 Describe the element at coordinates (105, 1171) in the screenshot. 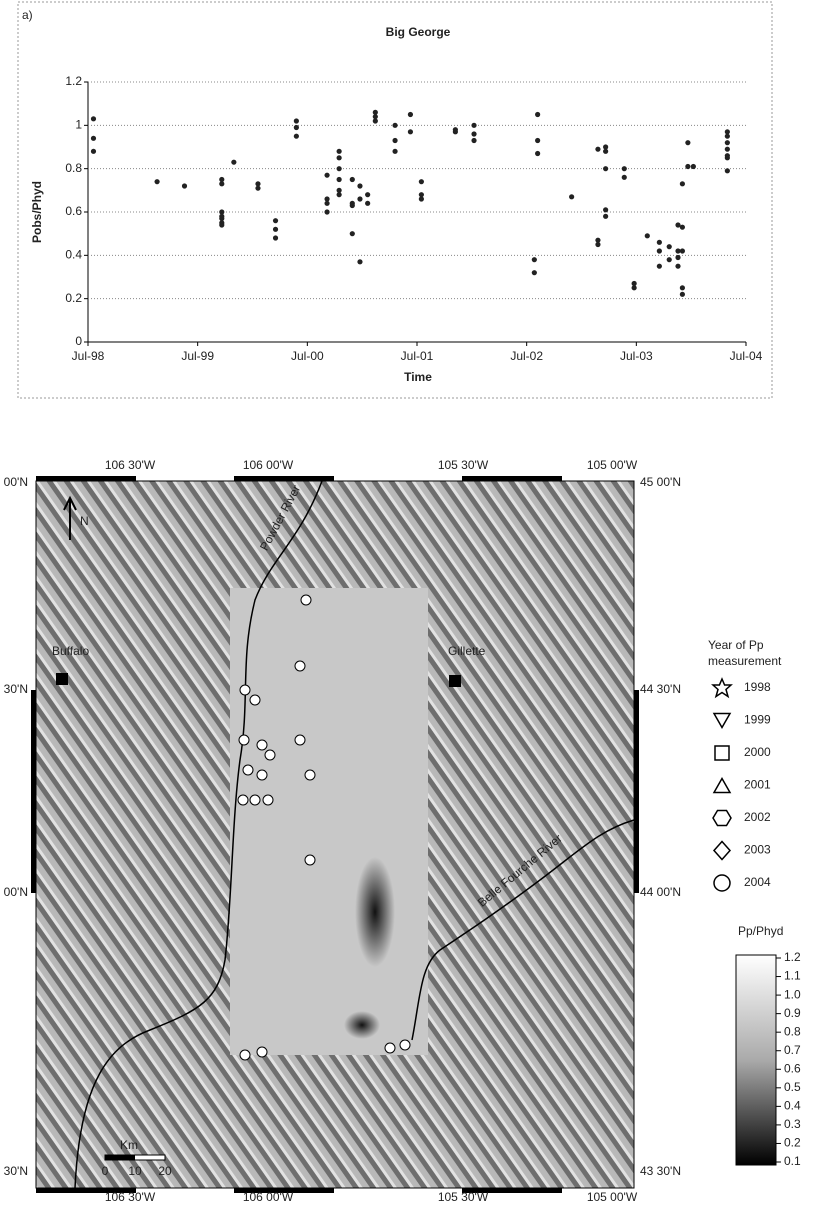

I see `scale-label: 0` at that location.